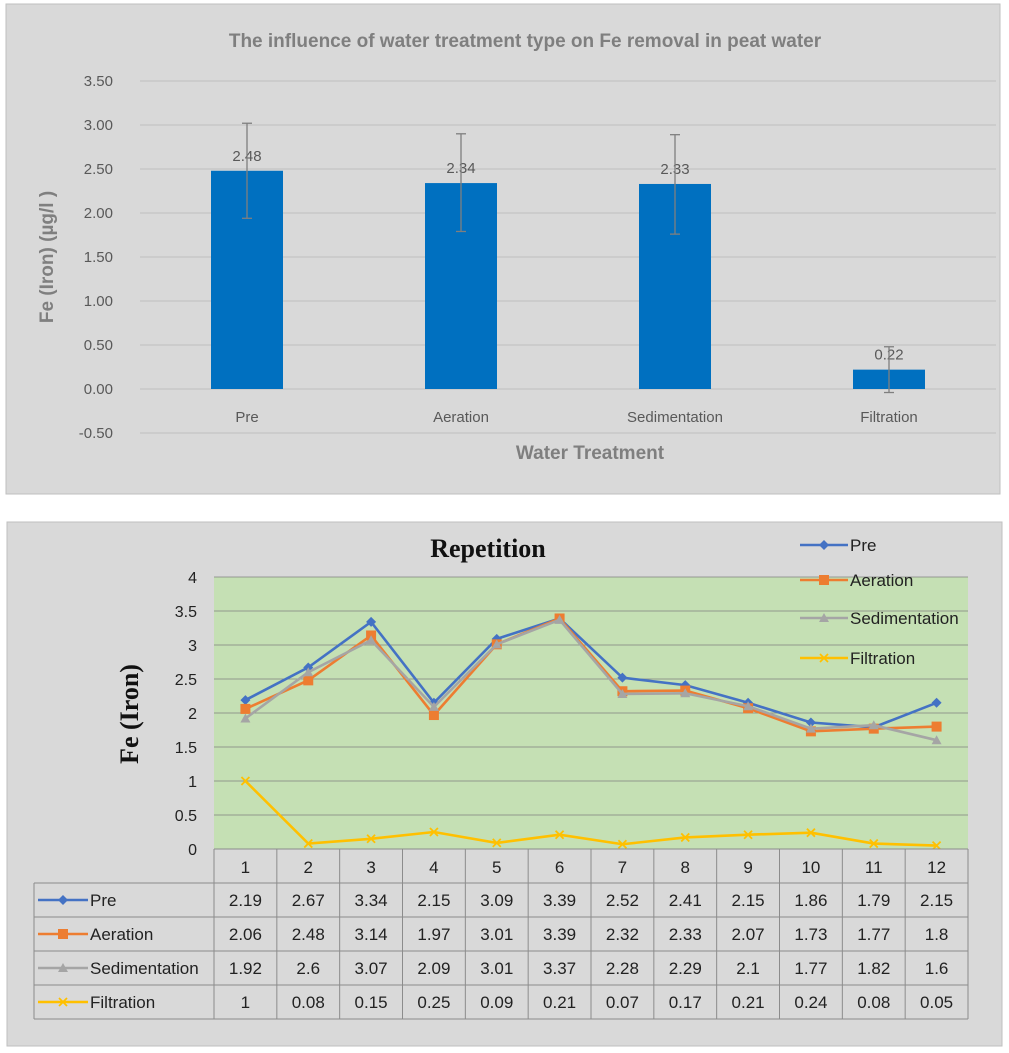 This screenshot has width=1009, height=1053. What do you see at coordinates (129, 714) in the screenshot?
I see `y-axis-title: Fe (Iron)` at bounding box center [129, 714].